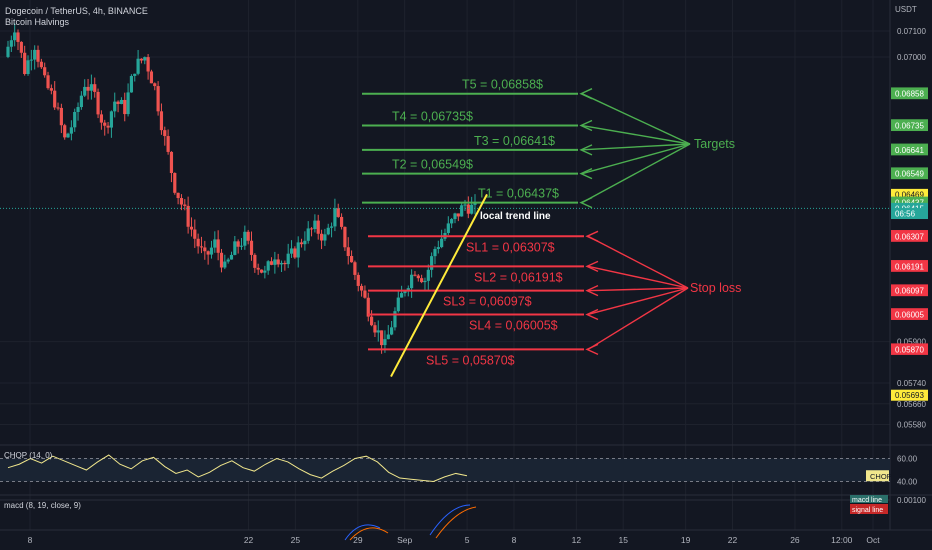 Image resolution: width=932 pixels, height=550 pixels. I want to click on price-badge-label: 0.06005, so click(909, 314).